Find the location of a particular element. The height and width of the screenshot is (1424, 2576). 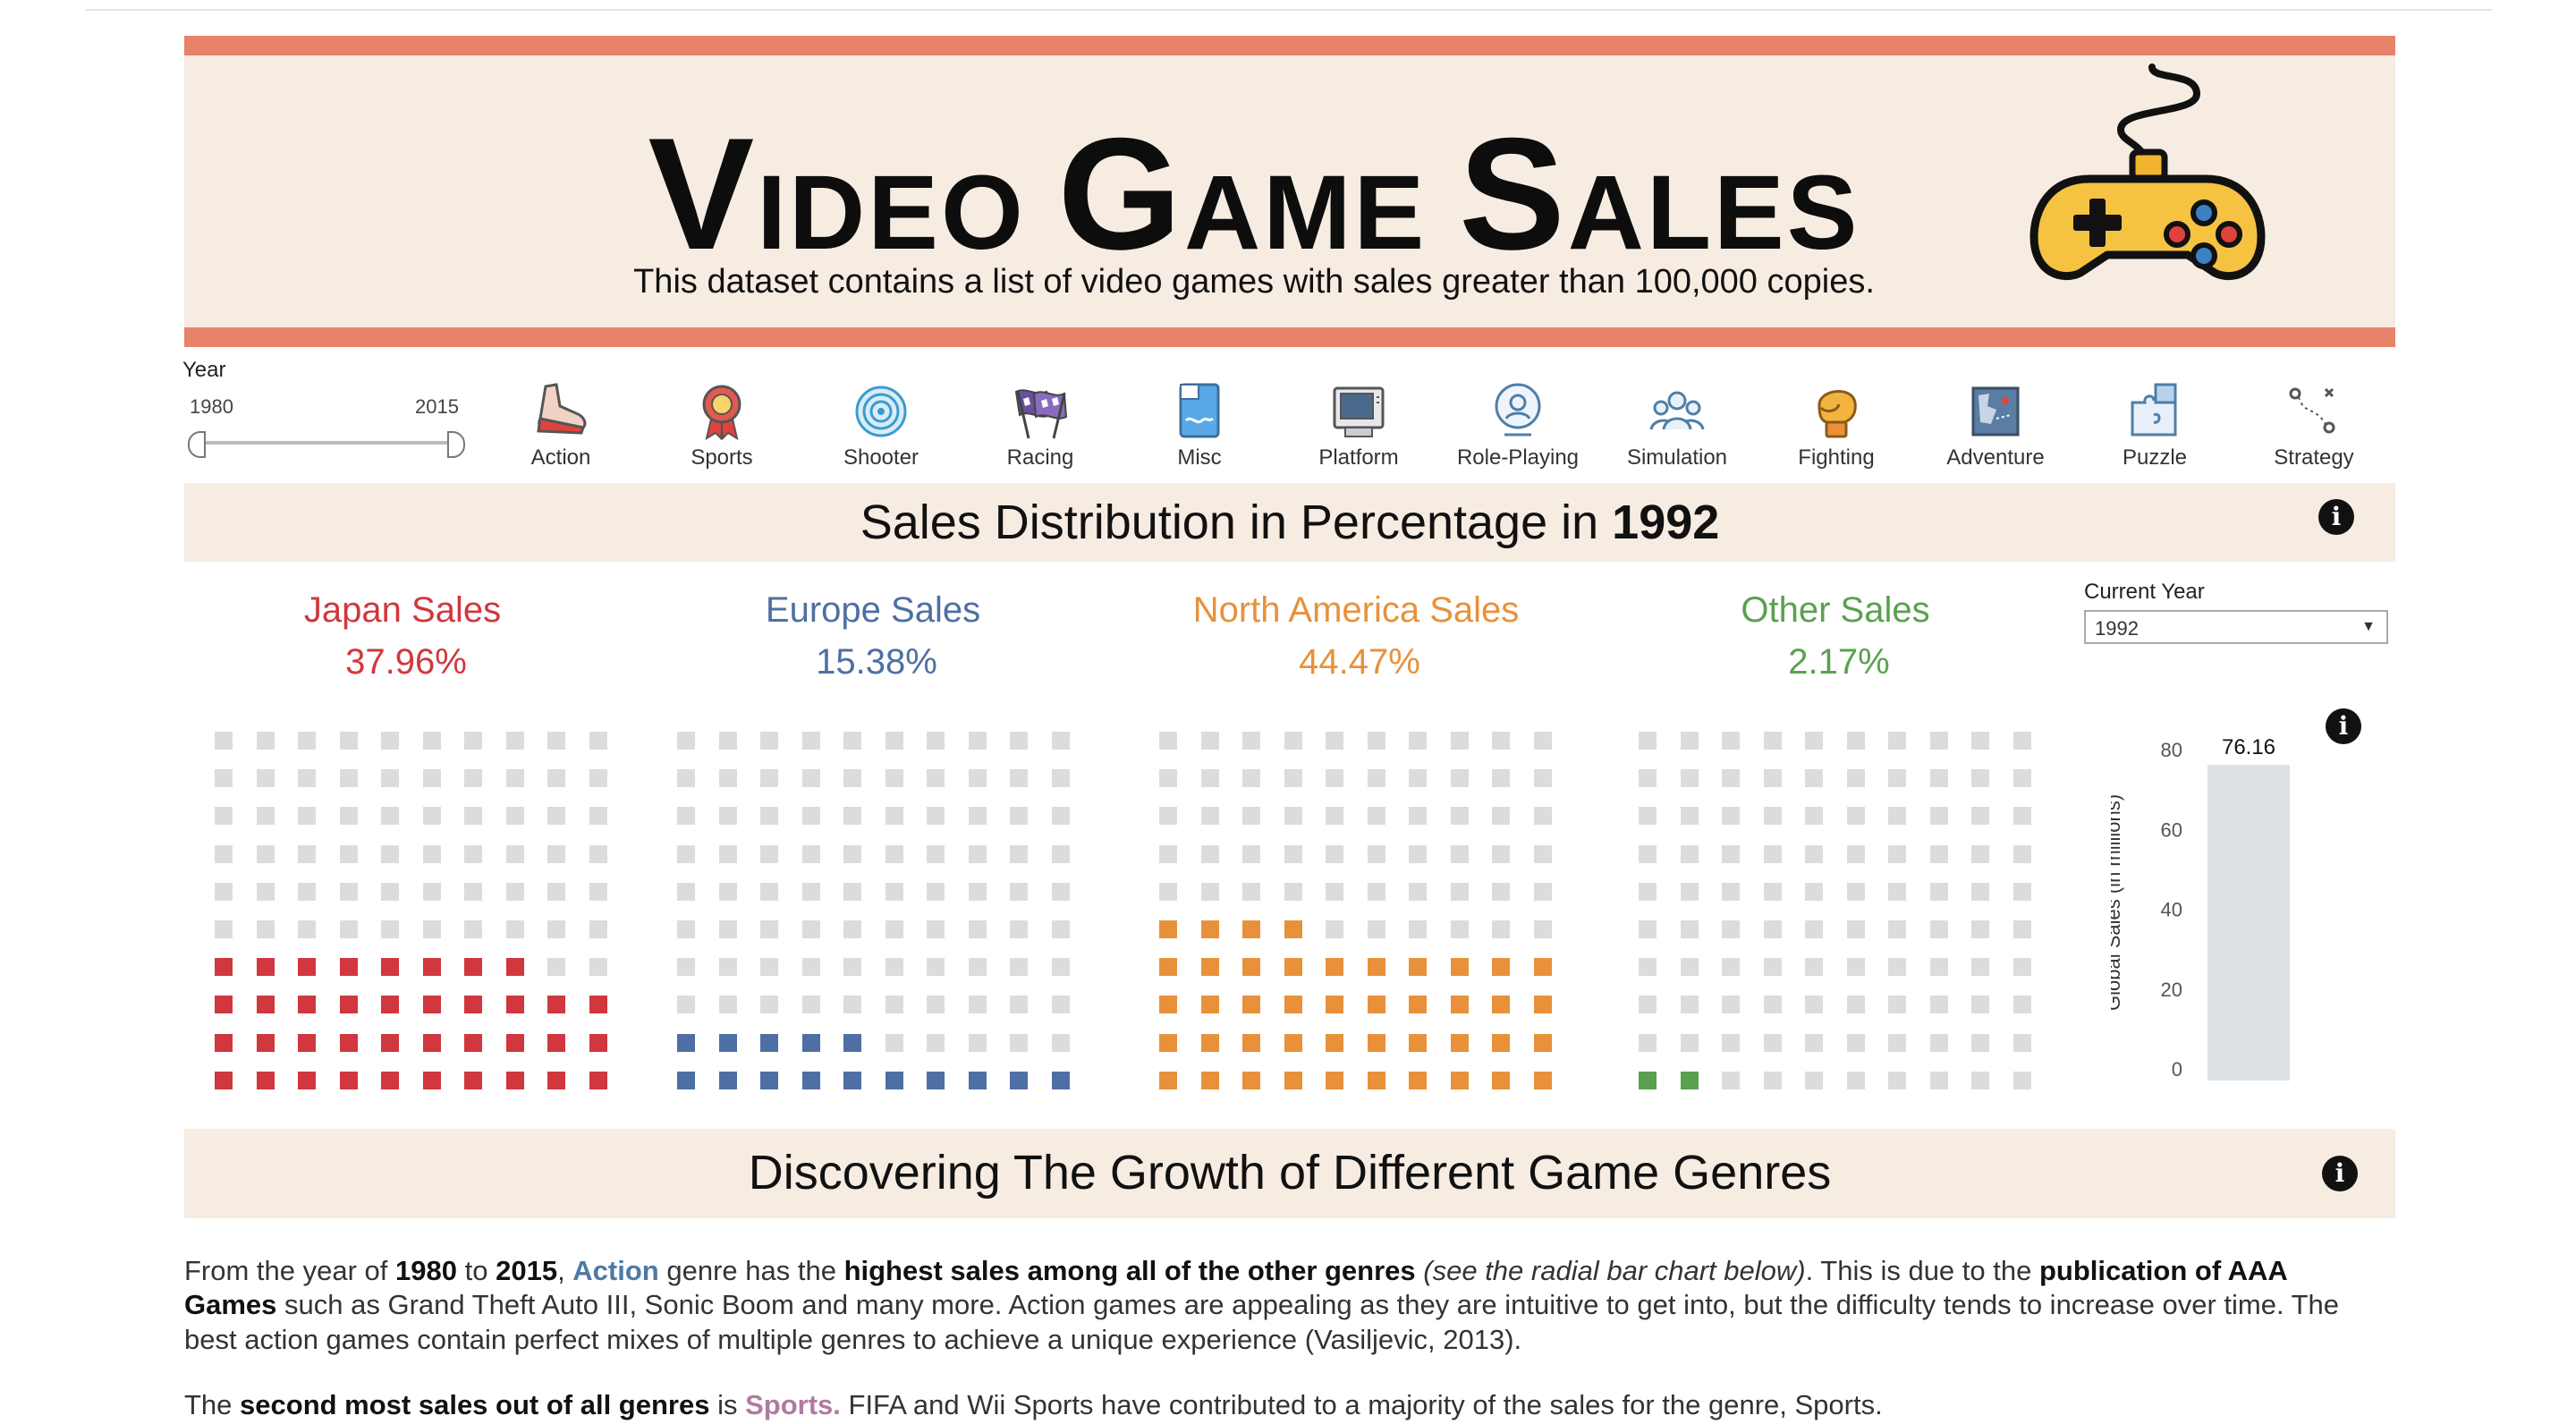

computer-icon is located at coordinates (1359, 411).